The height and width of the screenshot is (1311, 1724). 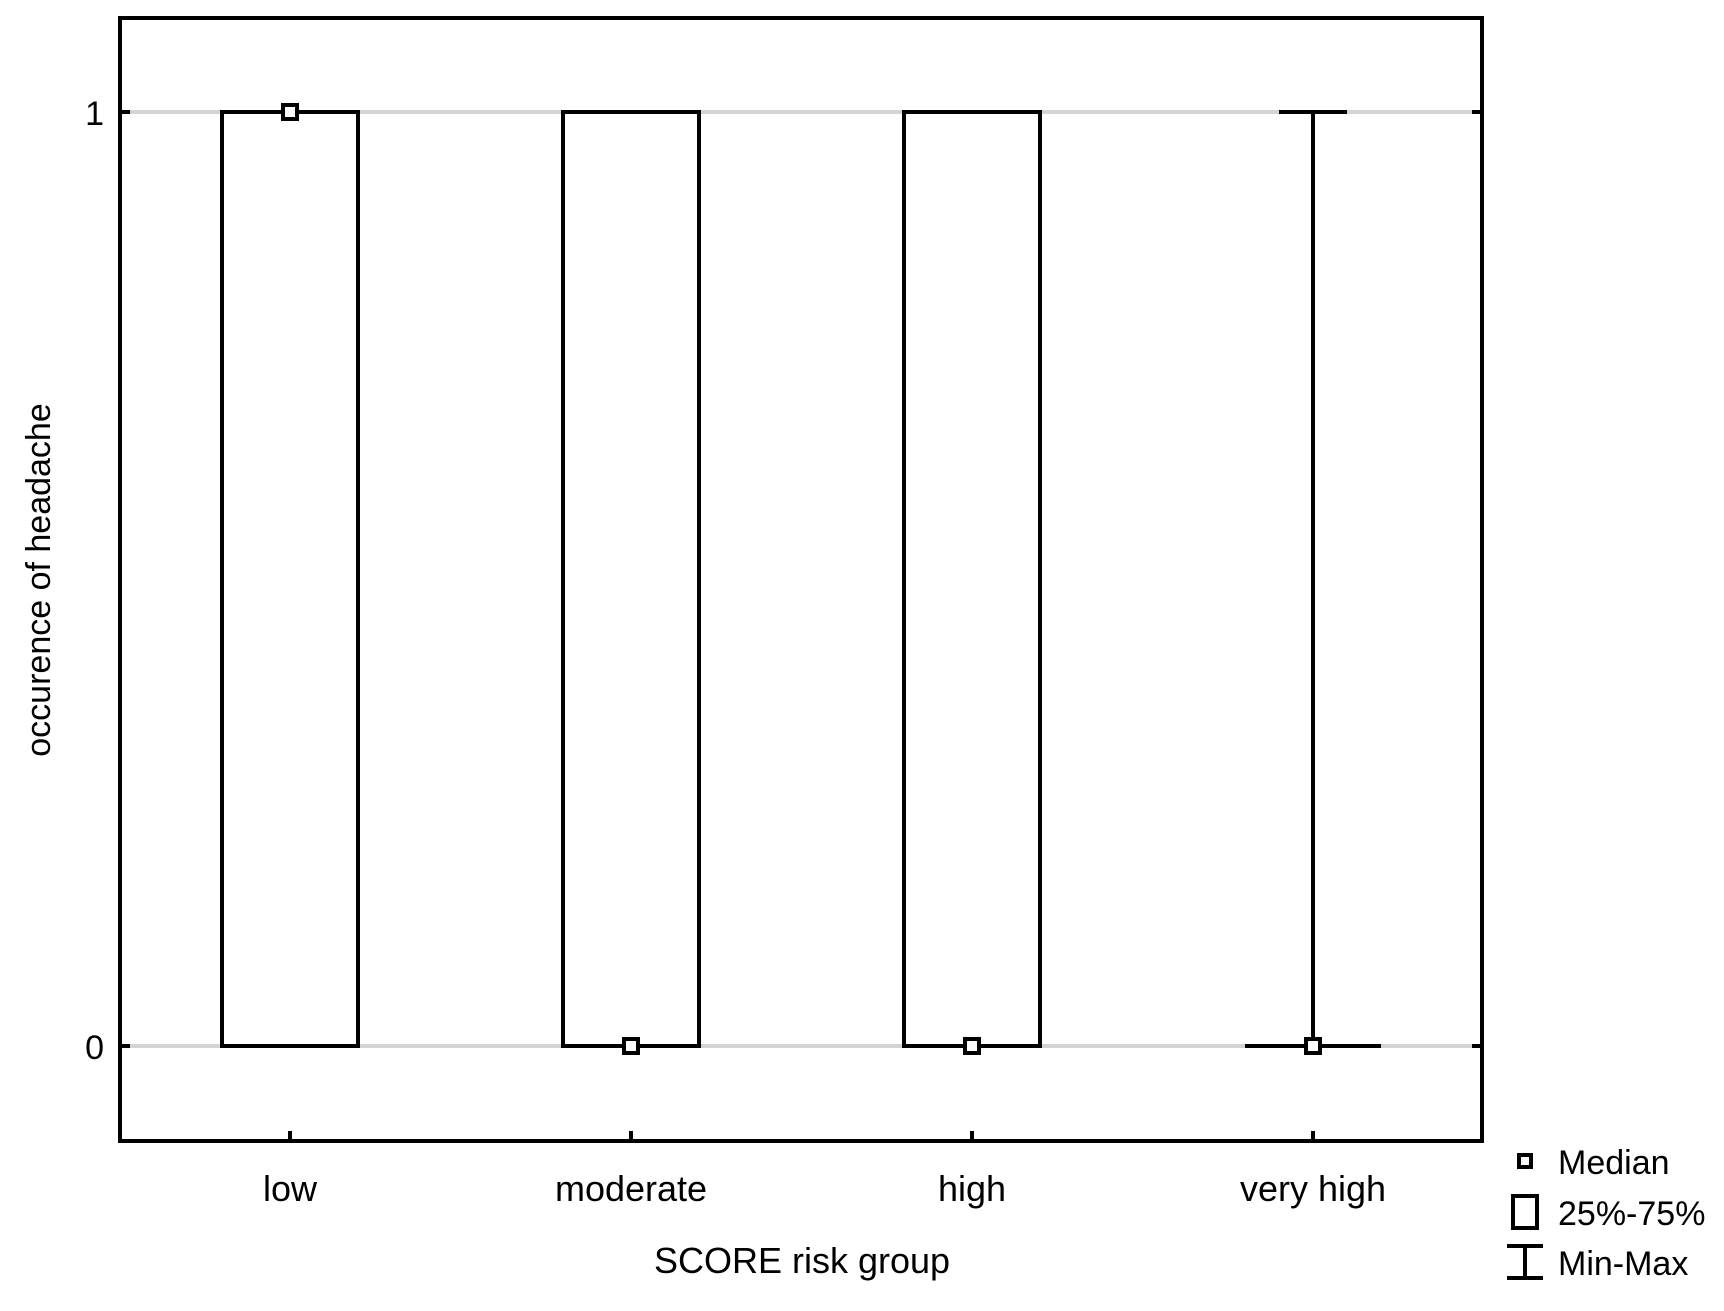 I want to click on box-moderate, so click(x=631, y=579).